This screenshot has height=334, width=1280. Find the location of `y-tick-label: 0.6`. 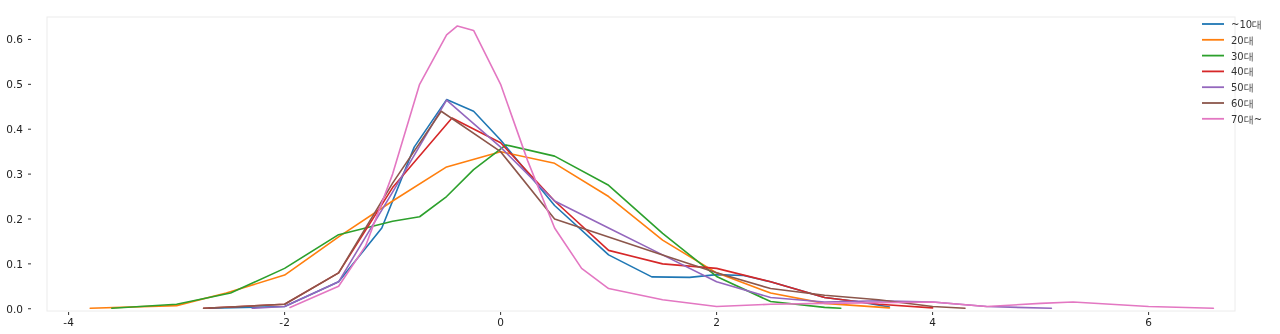

y-tick-label: 0.6 is located at coordinates (15, 39).